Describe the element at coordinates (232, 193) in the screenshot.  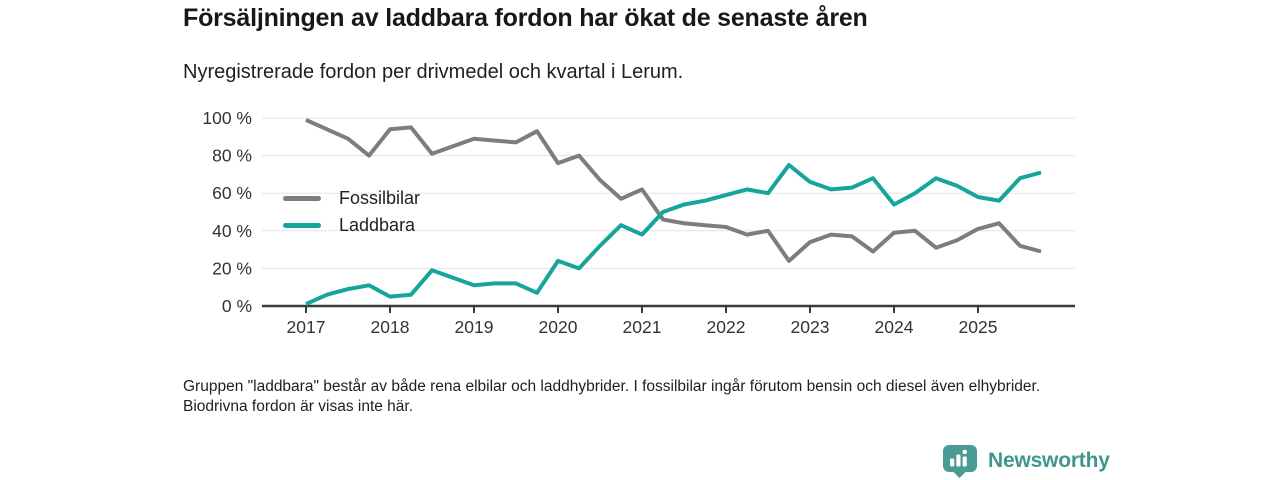
I see `svg-text: 60 %` at that location.